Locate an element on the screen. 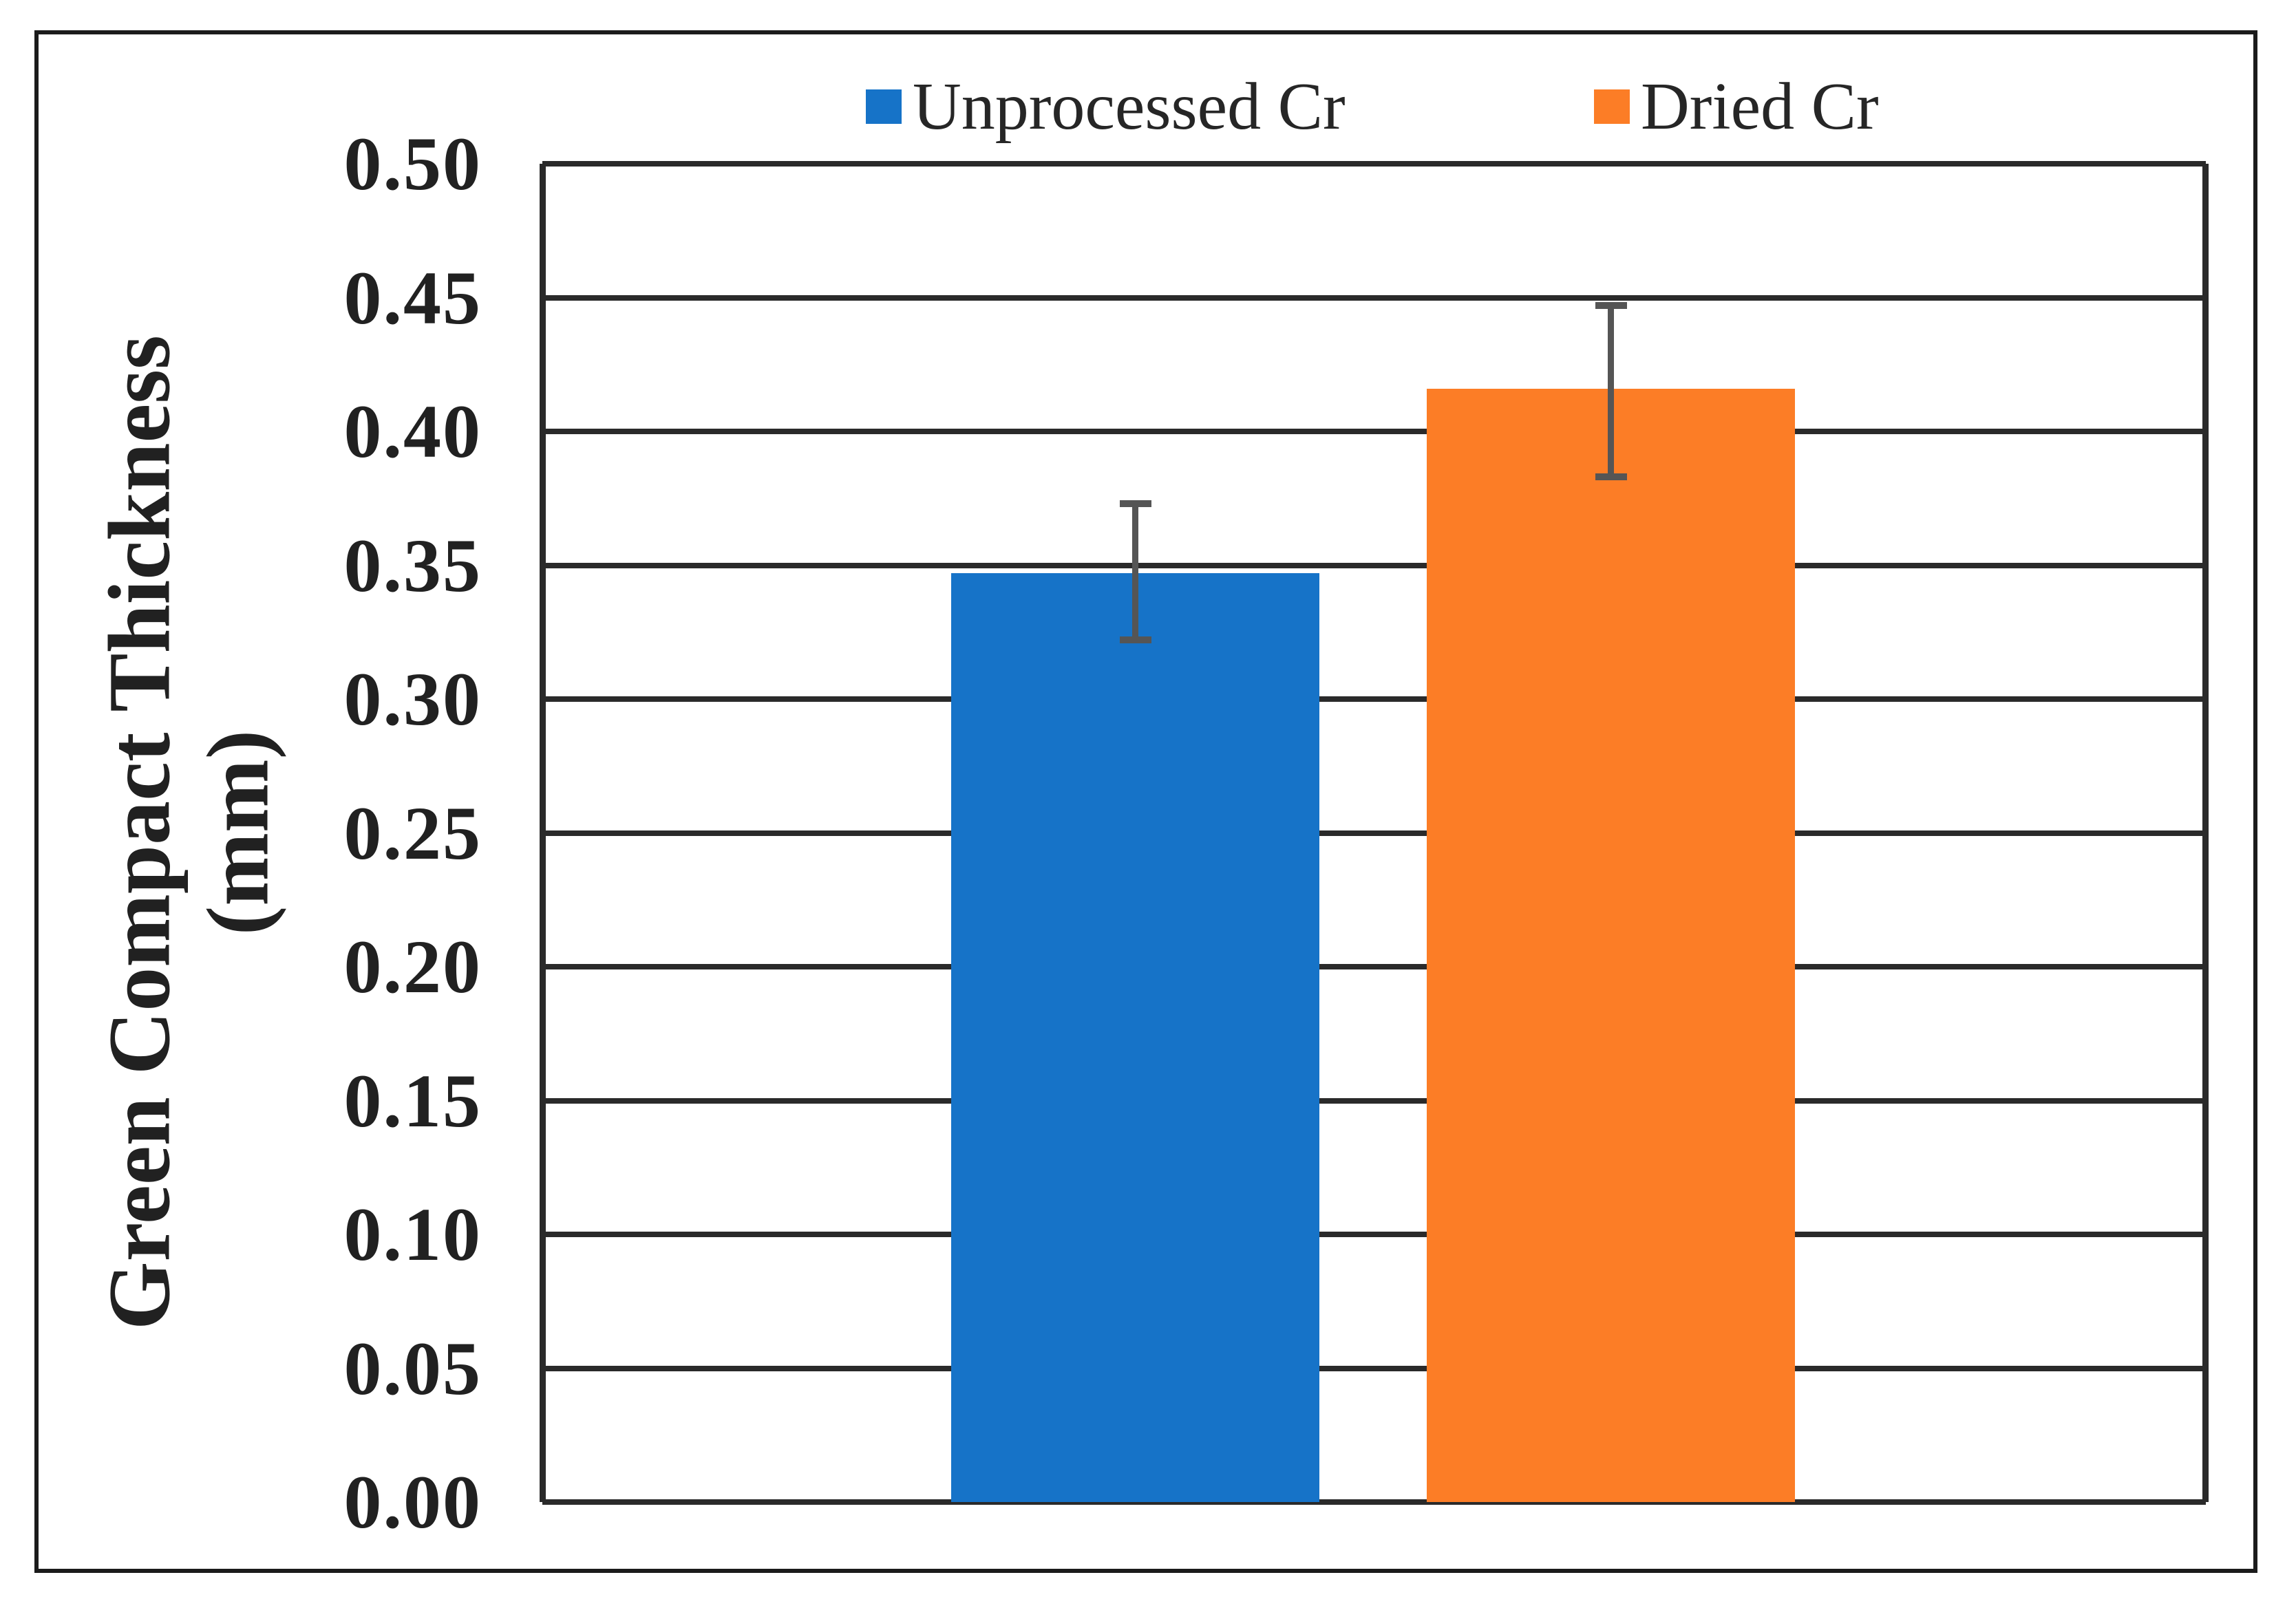 This screenshot has height=1608, width=2296. gridline-0.45 is located at coordinates (1374, 297).